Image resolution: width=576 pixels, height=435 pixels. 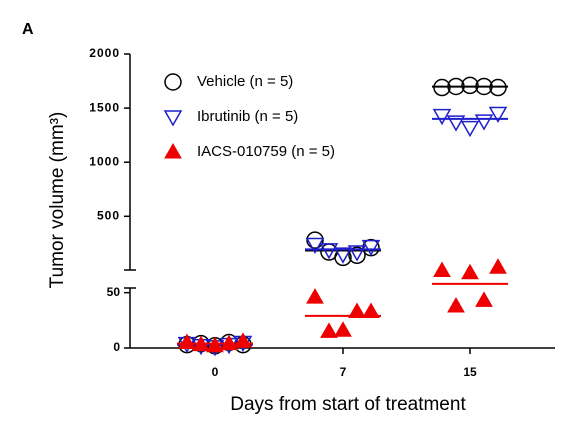 What do you see at coordinates (108, 215) in the screenshot?
I see `y-tick-label: 500` at bounding box center [108, 215].